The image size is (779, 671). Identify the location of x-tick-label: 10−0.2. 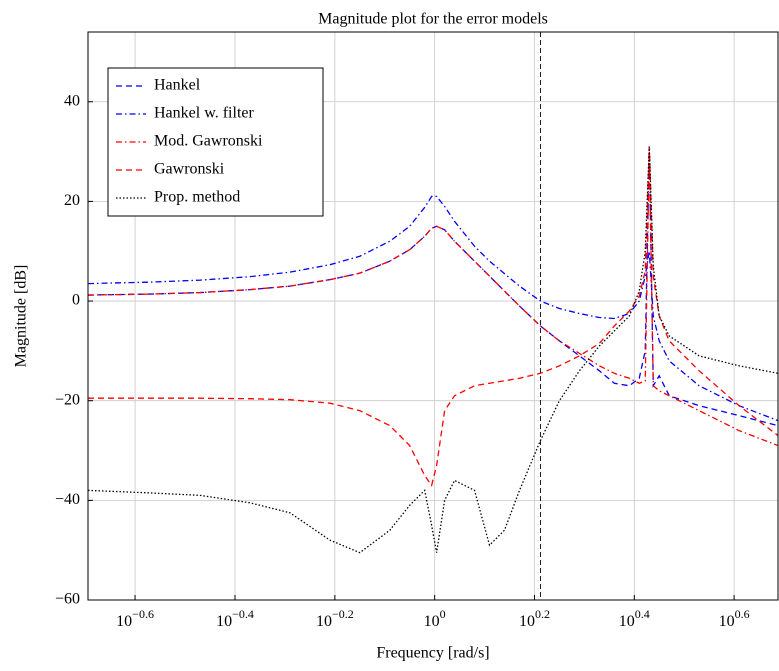
(335, 618).